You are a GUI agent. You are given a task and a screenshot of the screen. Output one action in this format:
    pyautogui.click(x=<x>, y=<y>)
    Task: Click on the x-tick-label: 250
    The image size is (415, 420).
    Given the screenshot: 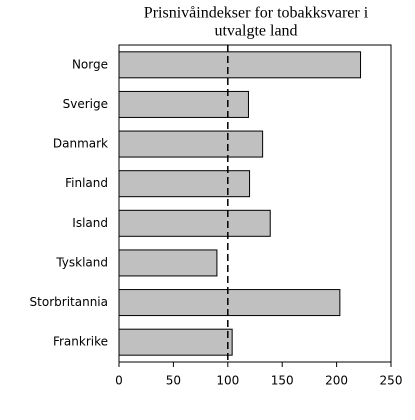 What is the action you would take?
    pyautogui.click(x=391, y=381)
    